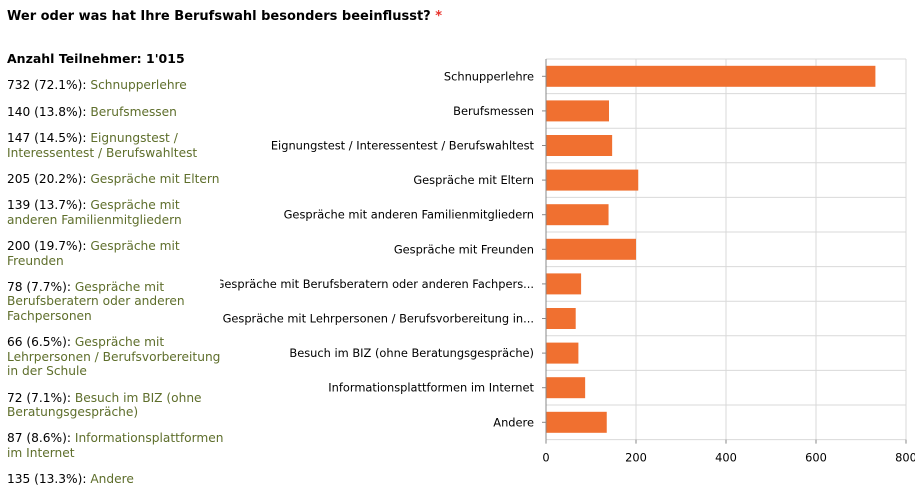  I want to click on category-label: Informationsplattformen im Internet, so click(431, 388).